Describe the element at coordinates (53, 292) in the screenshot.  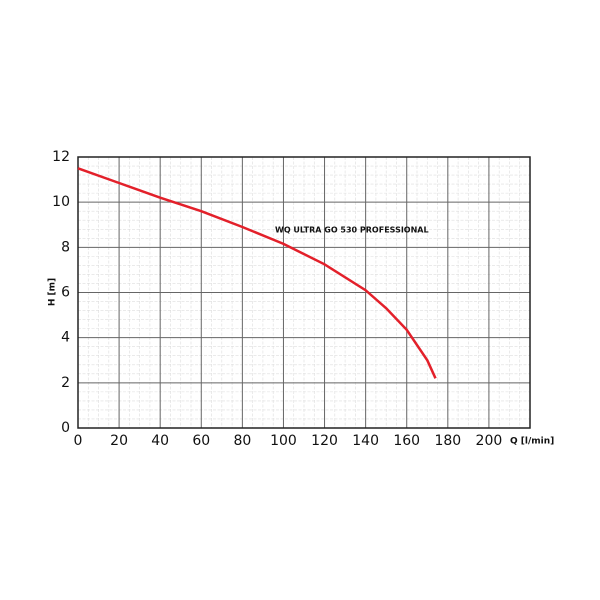
I see `y-axis-label: H [m]` at that location.